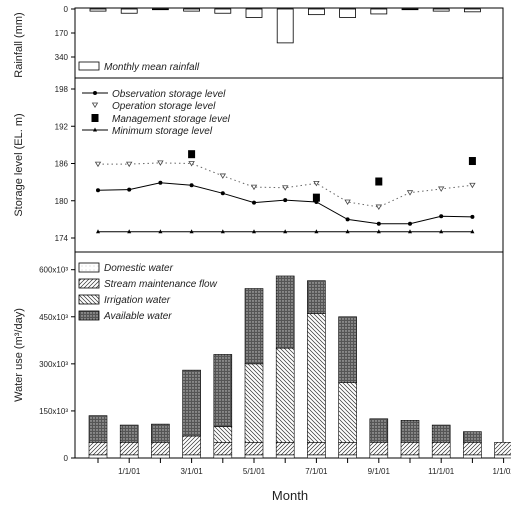 Image resolution: width=511 pixels, height=508 pixels. What do you see at coordinates (169, 94) in the screenshot?
I see `legend-label-storage: Observation storage level` at bounding box center [169, 94].